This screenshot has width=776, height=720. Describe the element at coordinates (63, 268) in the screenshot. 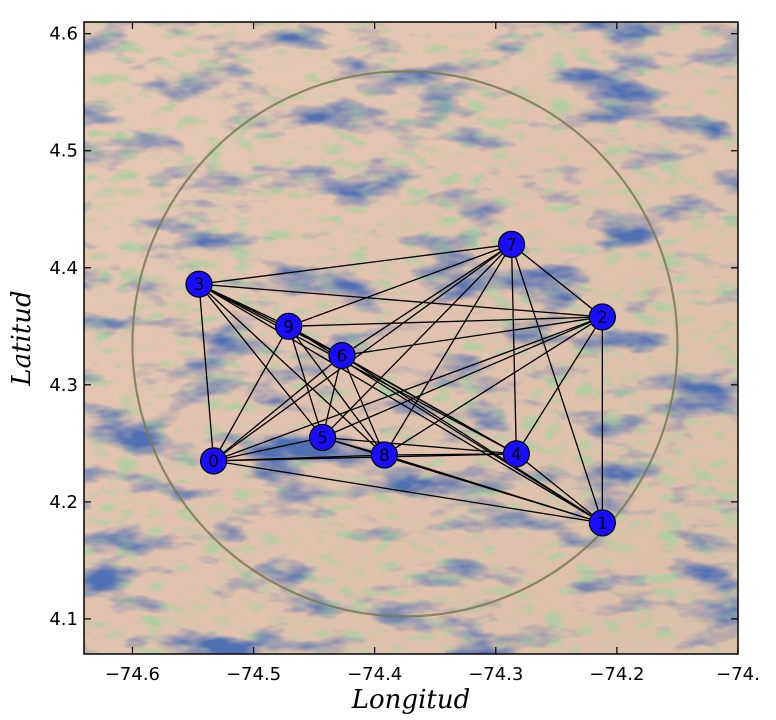

I see `y-tick-label: 4.4` at that location.